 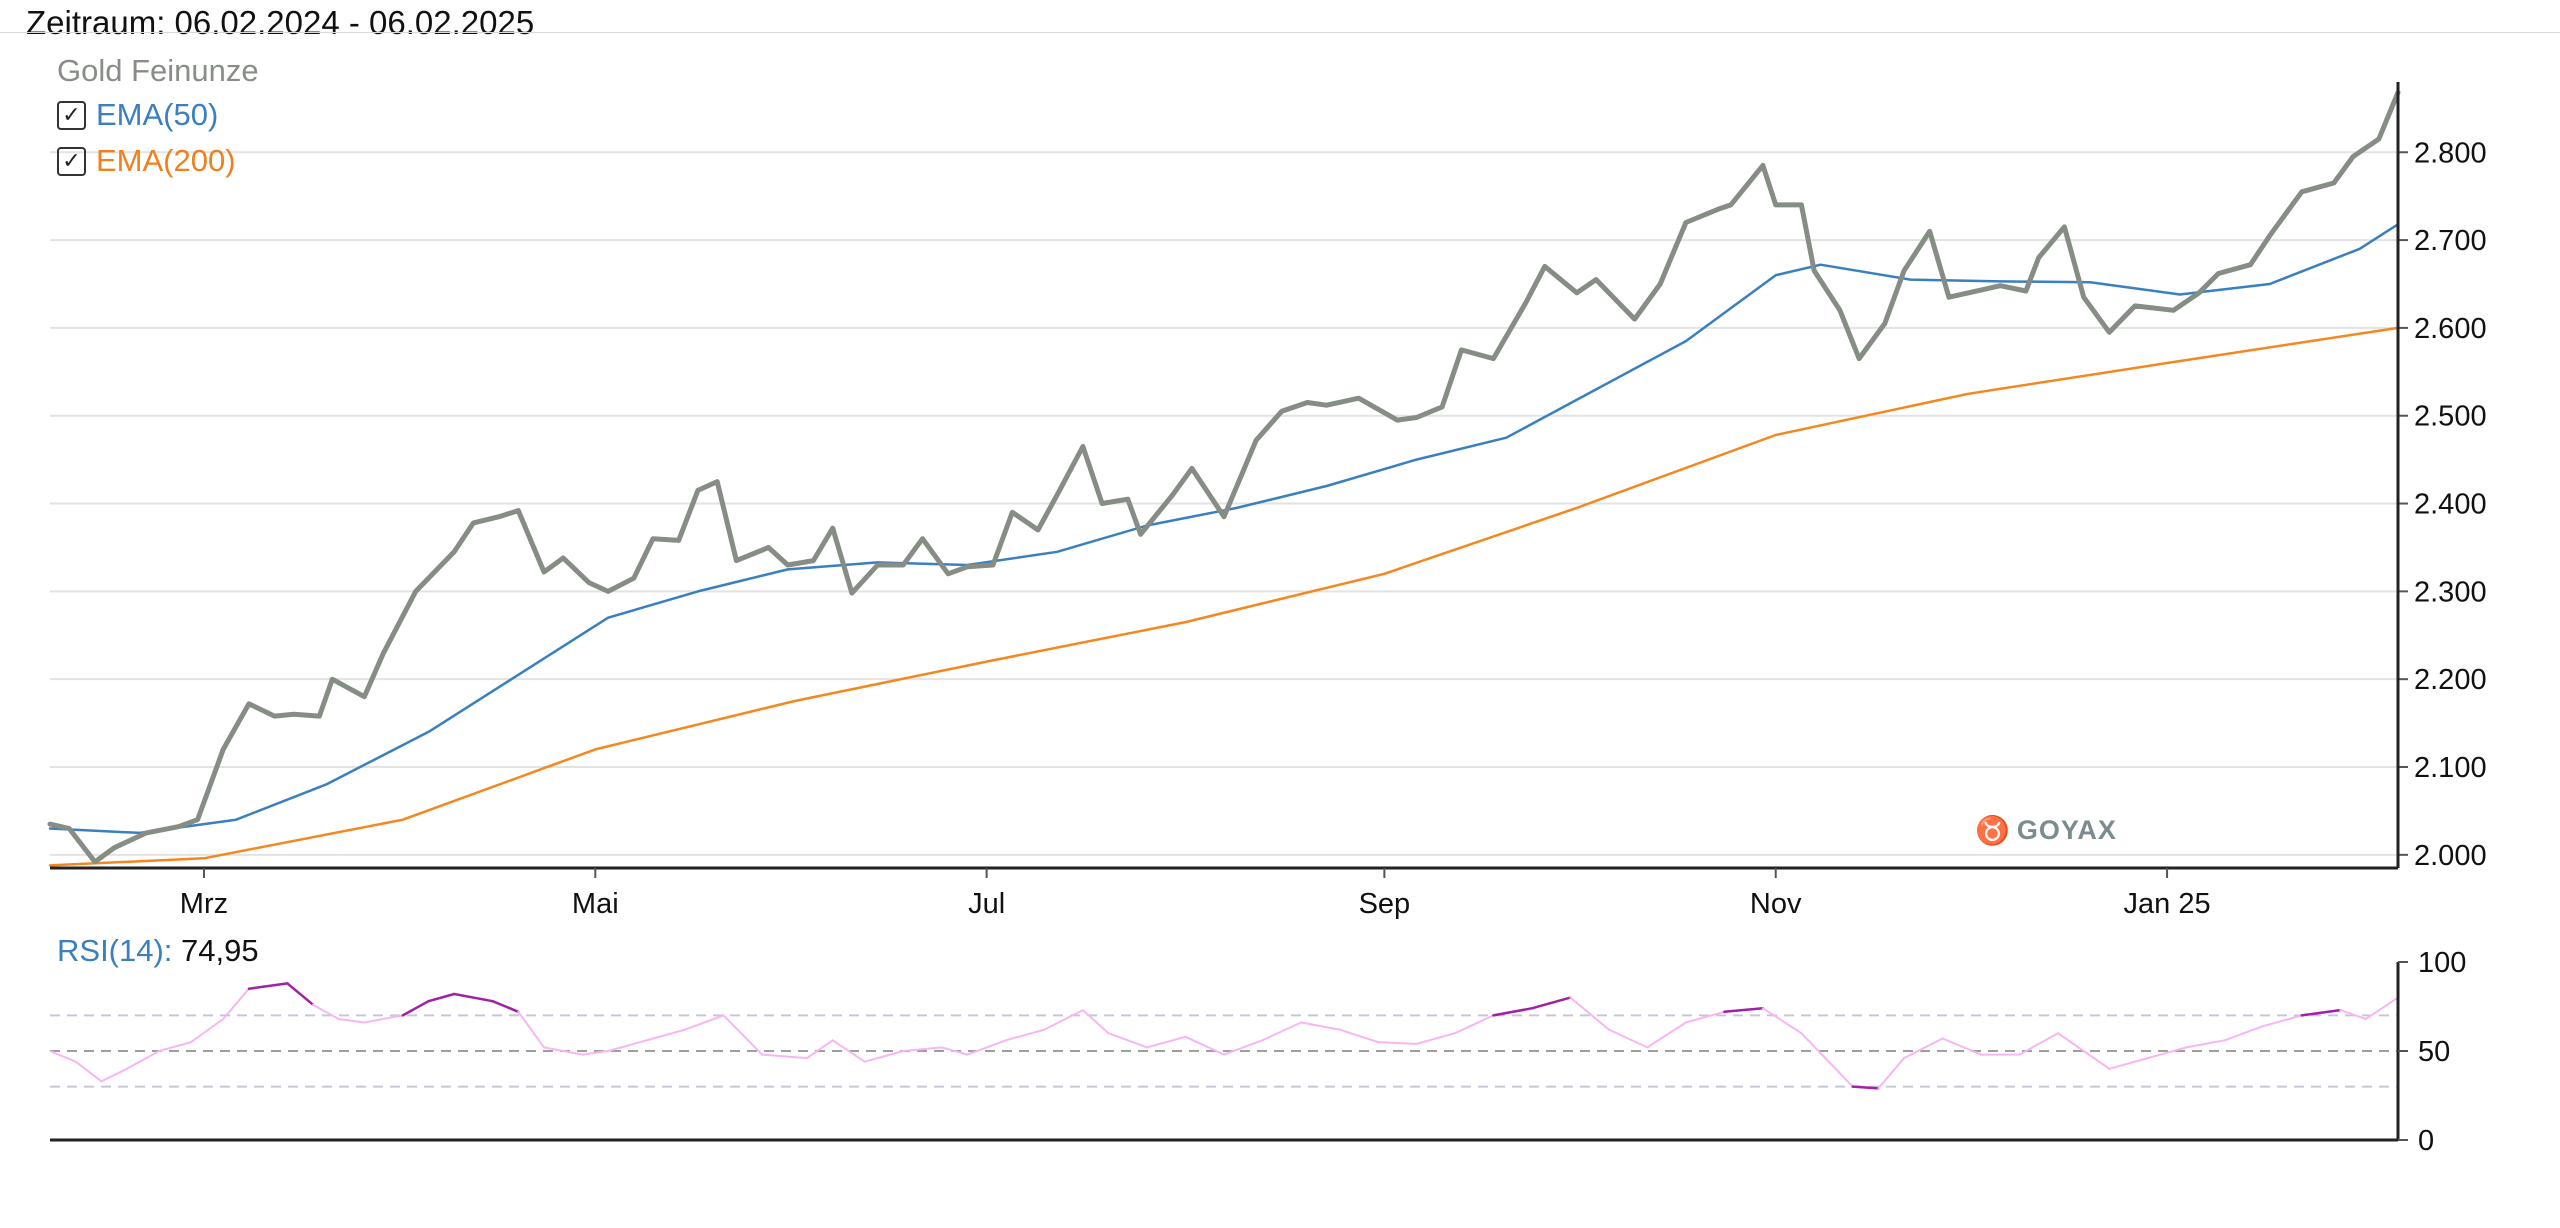 I want to click on legend: Gold Feinunze ✓ EMA(50) ✓ EMA(200), so click(x=158, y=117).